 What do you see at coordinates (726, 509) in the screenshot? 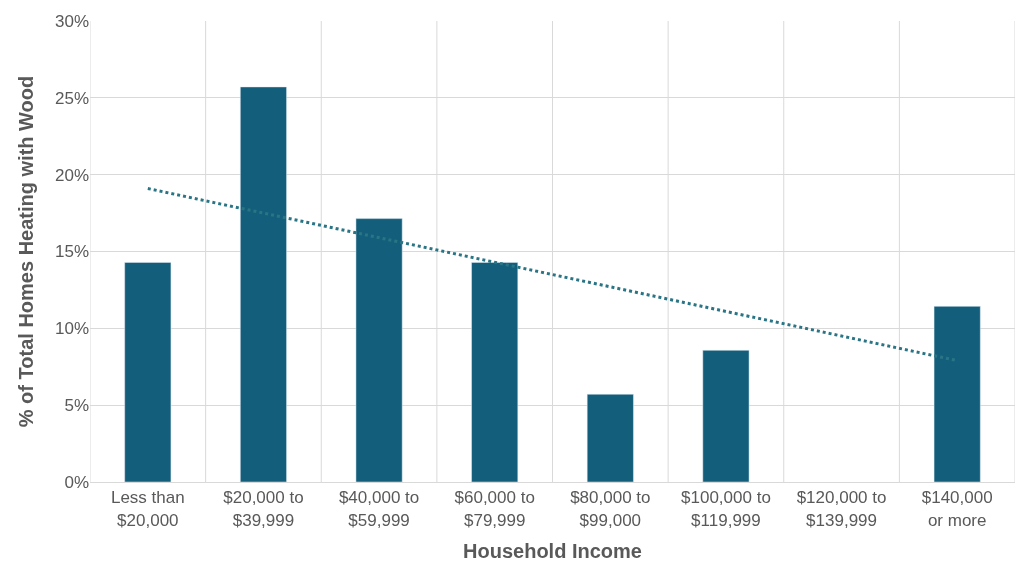
I see `x-tick-label: $100,000 to $119,999` at bounding box center [726, 509].